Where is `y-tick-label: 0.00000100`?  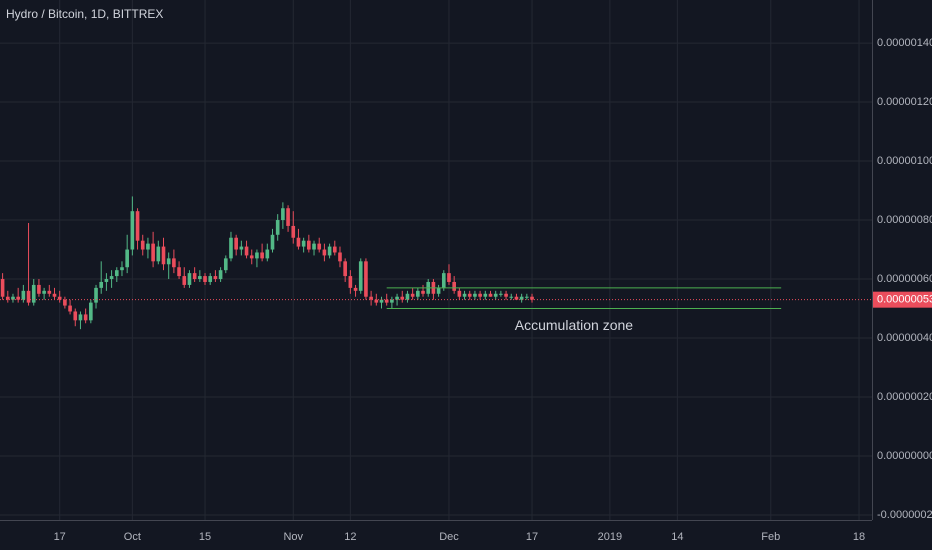 y-tick-label: 0.00000100 is located at coordinates (904, 161).